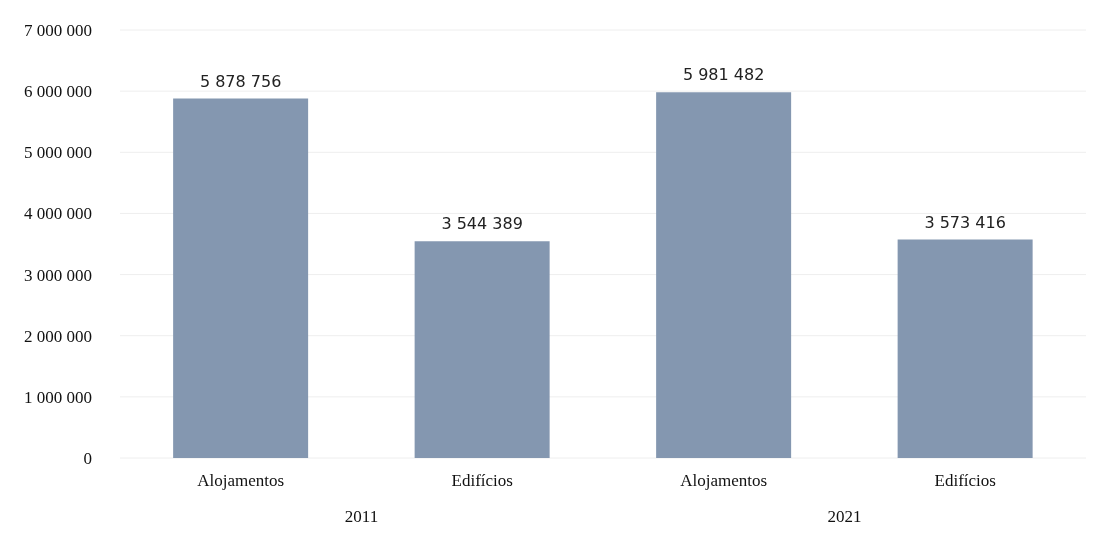  What do you see at coordinates (482, 224) in the screenshot?
I see `data-label: 3 544 389` at bounding box center [482, 224].